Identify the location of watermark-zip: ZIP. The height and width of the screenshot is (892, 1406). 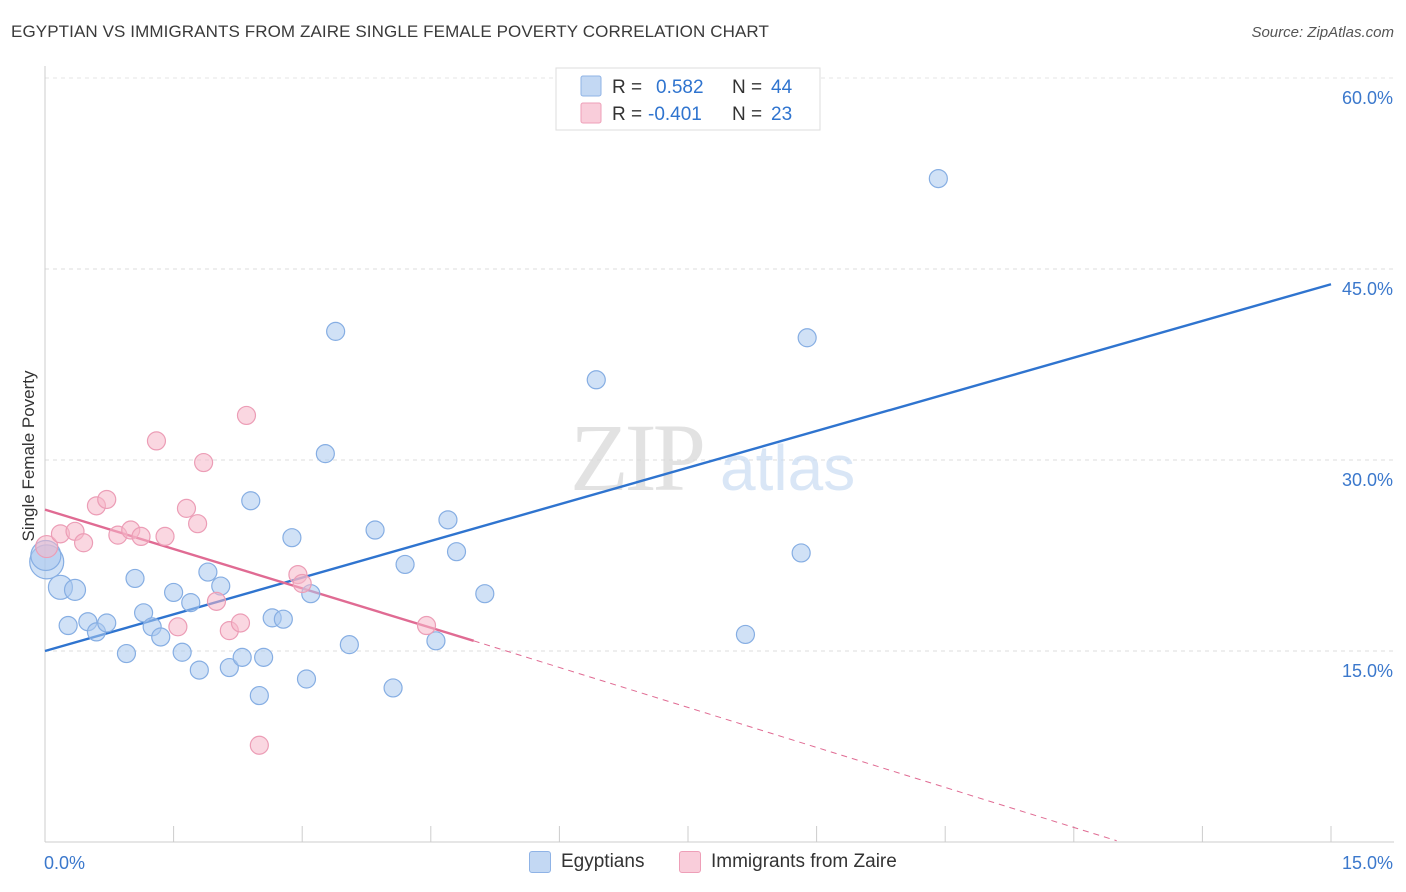
(636, 457).